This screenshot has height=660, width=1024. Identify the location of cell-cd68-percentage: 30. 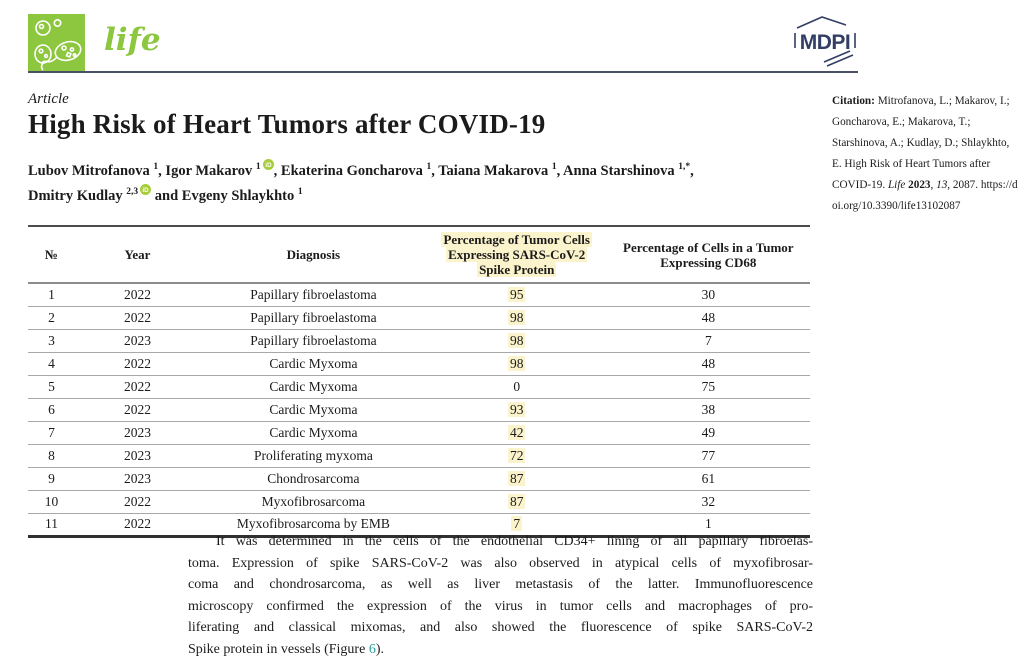
(708, 294).